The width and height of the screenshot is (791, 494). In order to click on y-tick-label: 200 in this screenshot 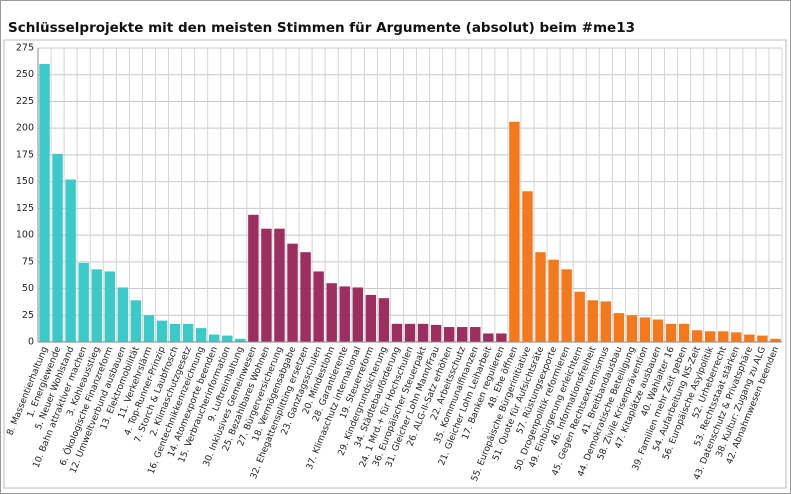, I will do `click(25, 128)`.